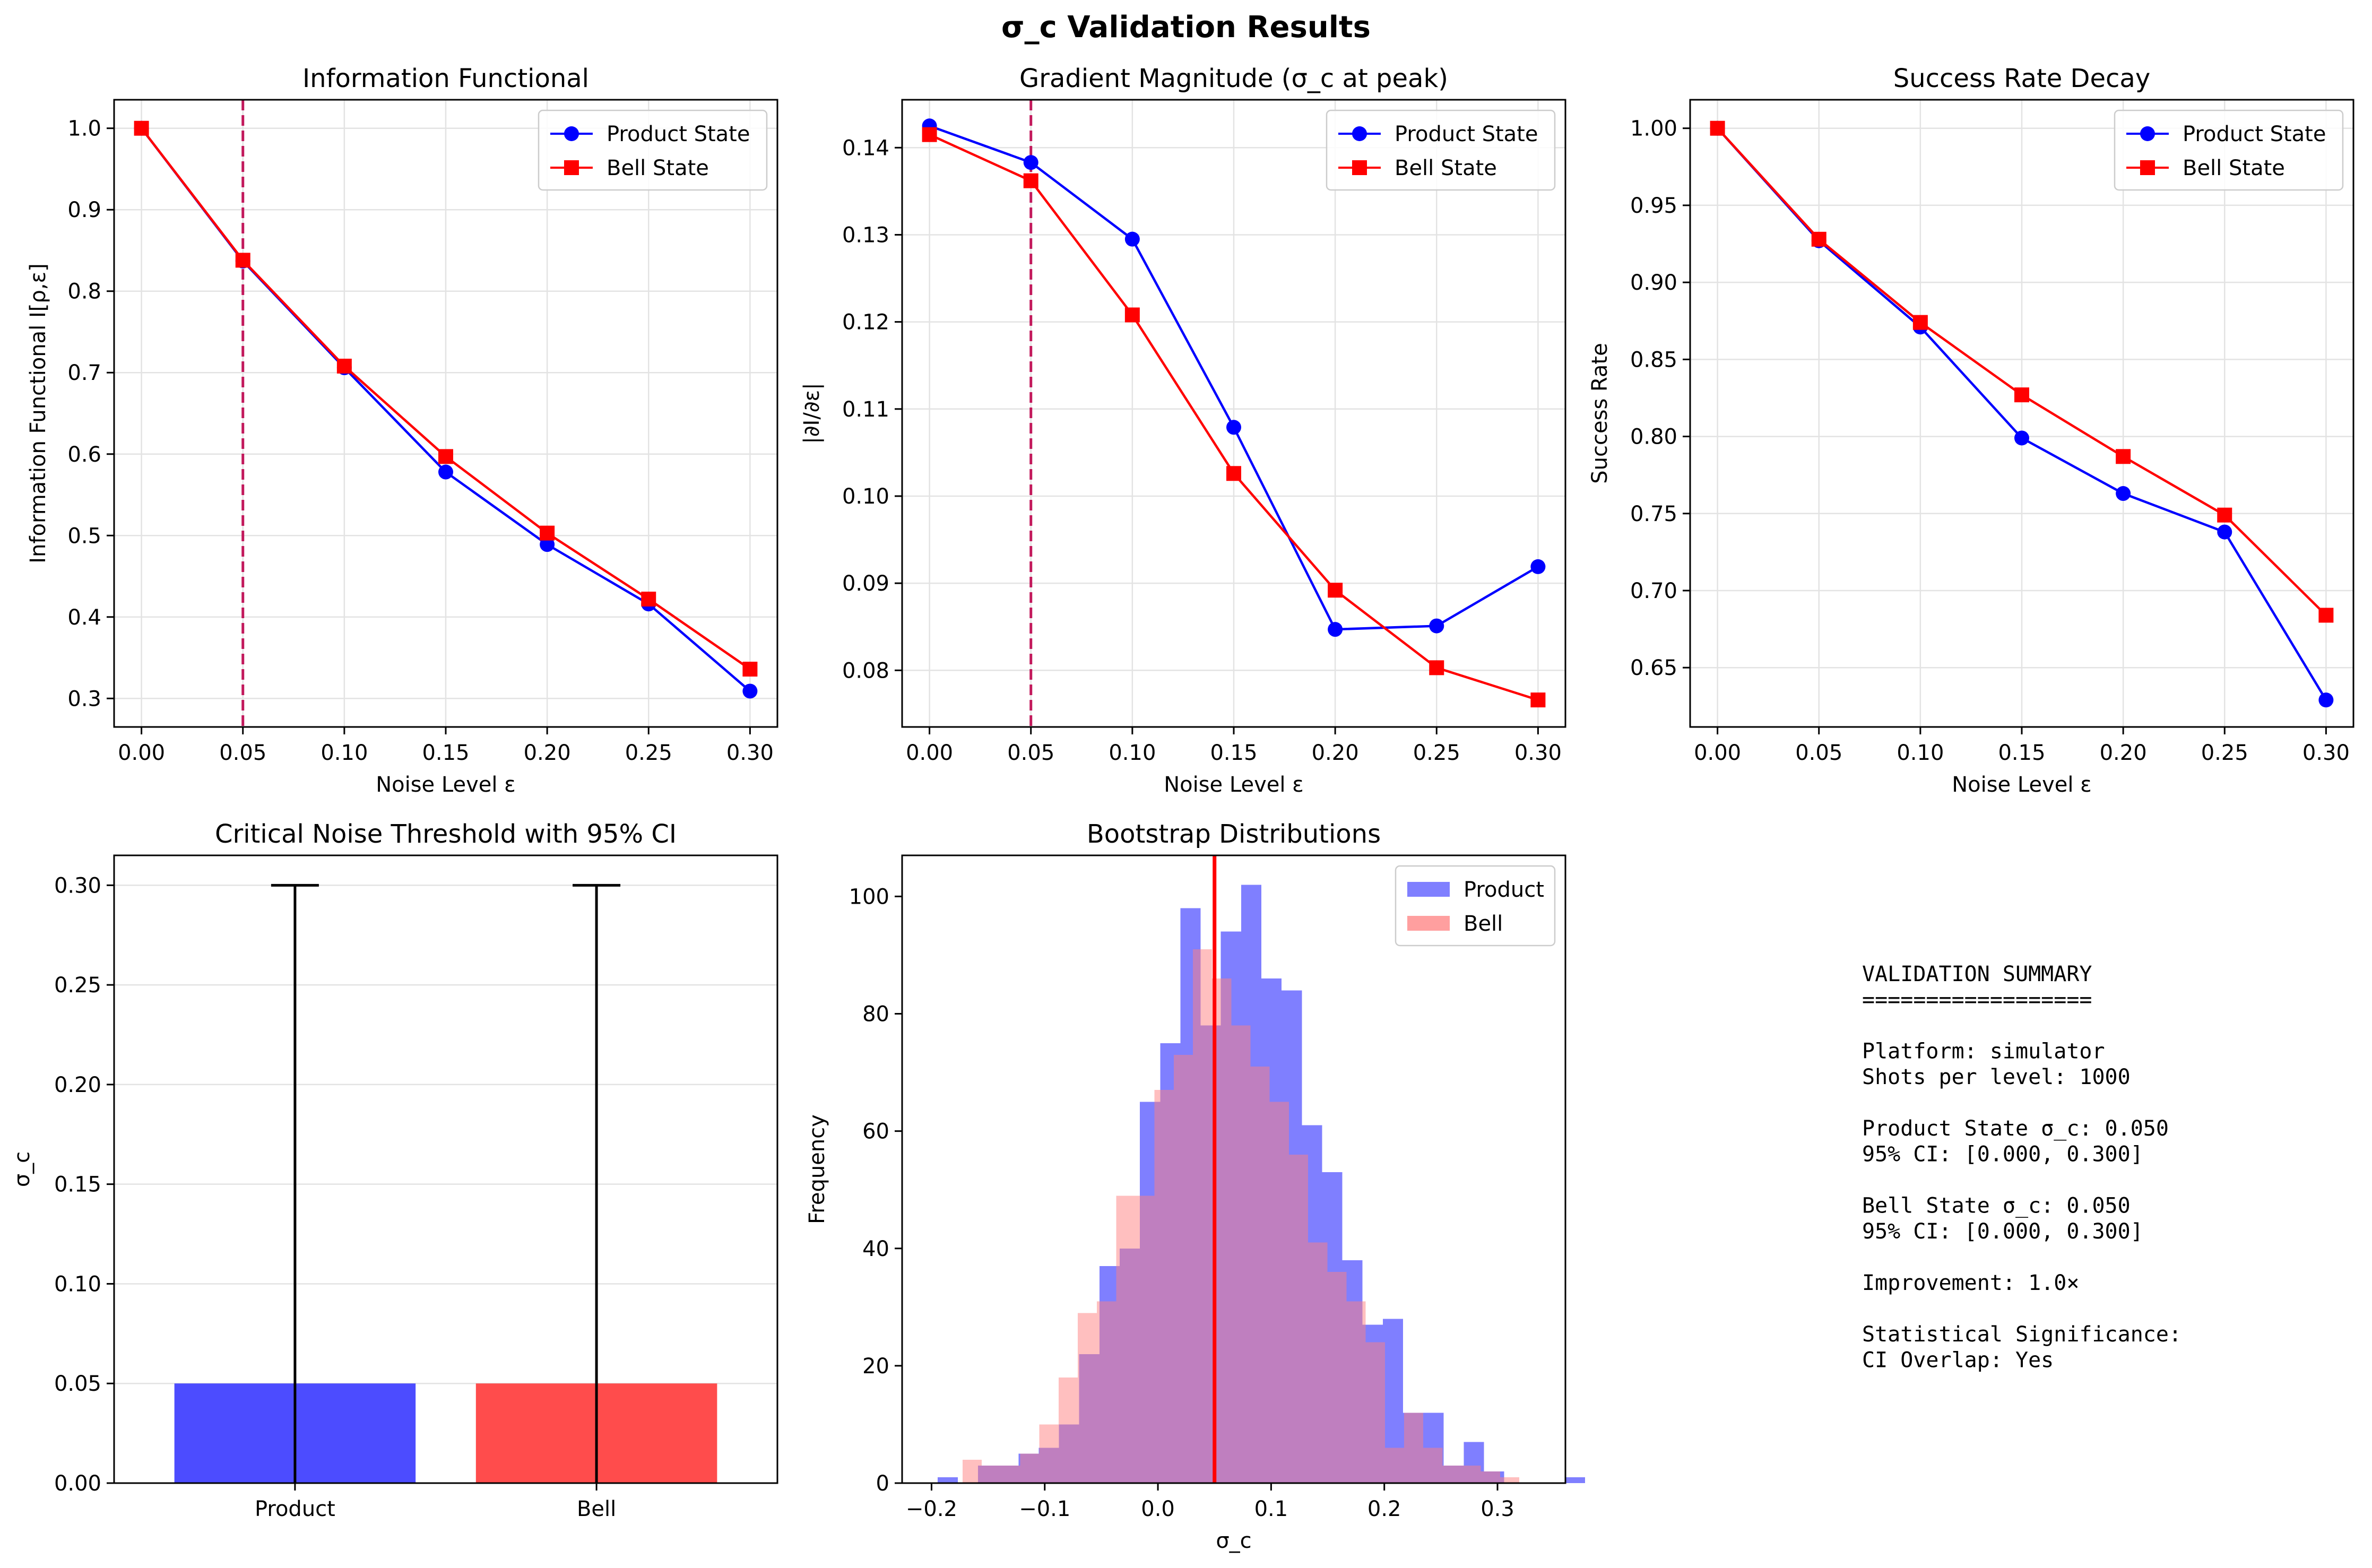 Image resolution: width=2372 pixels, height=1568 pixels. Describe the element at coordinates (1717, 753) in the screenshot. I see `x-tick-label: 0.00` at that location.